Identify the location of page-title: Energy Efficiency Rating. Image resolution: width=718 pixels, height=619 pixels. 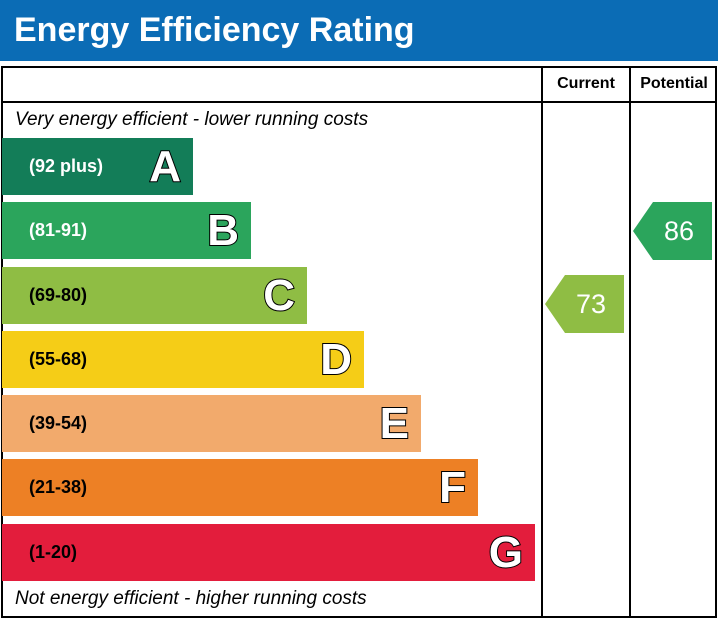
(359, 30).